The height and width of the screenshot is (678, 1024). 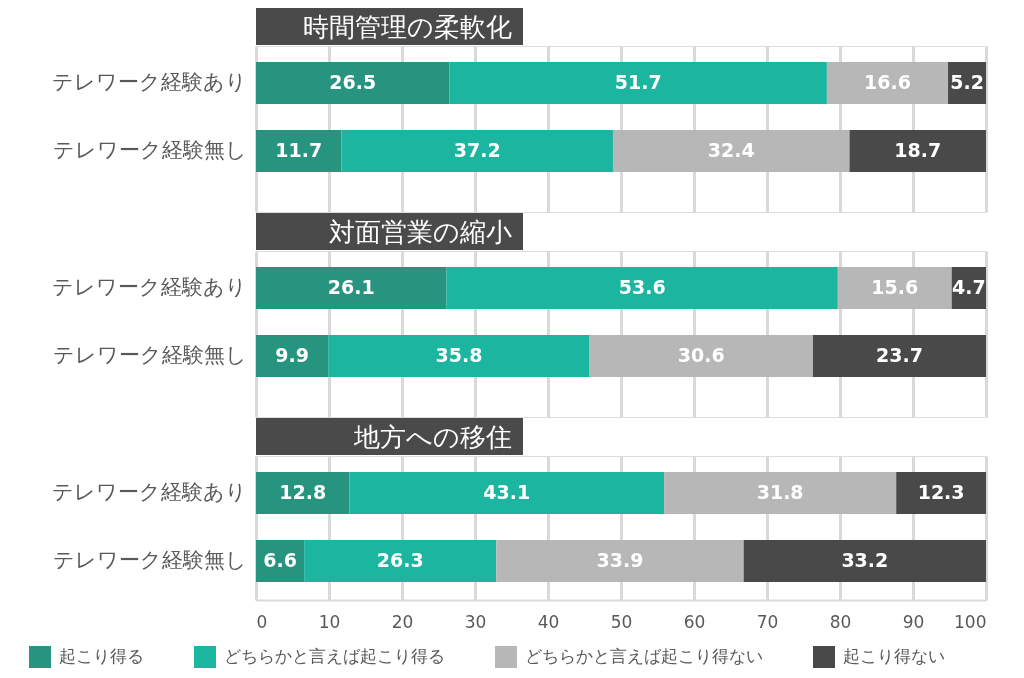 What do you see at coordinates (969, 287) in the screenshot?
I see `data-label: 4.7` at bounding box center [969, 287].